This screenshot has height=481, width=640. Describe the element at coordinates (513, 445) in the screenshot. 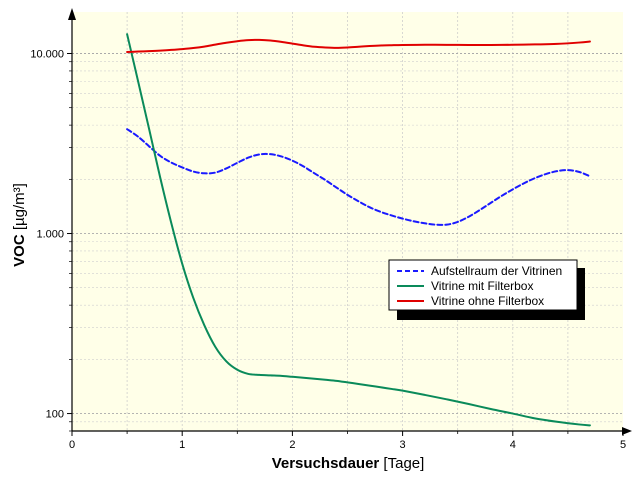

I see `x-tick-label: 4` at that location.